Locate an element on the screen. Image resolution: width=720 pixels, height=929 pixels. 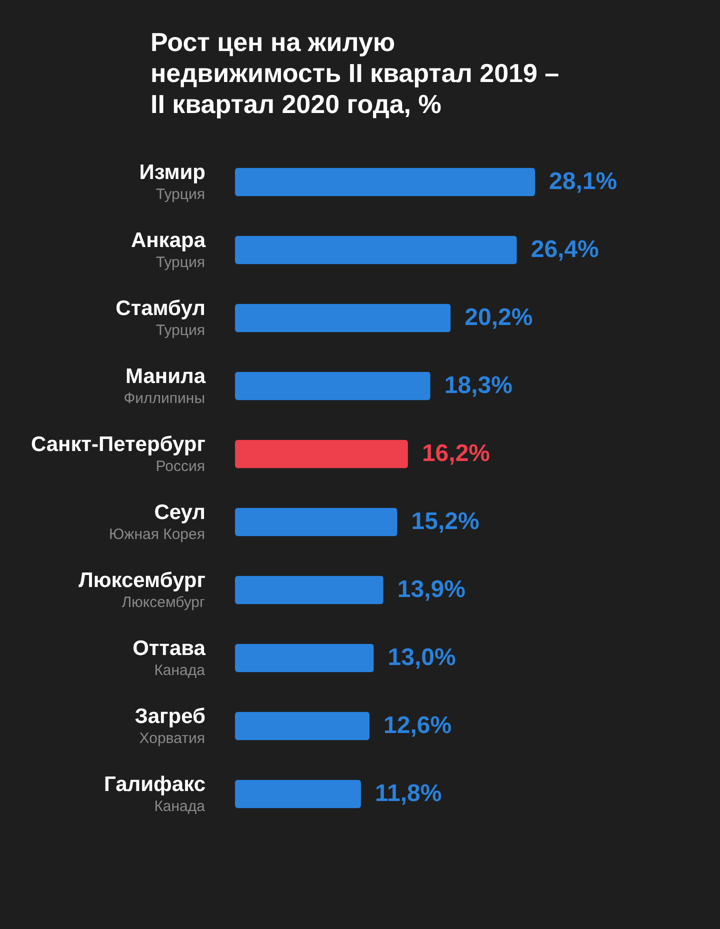
data-label: 11,8% is located at coordinates (408, 793).